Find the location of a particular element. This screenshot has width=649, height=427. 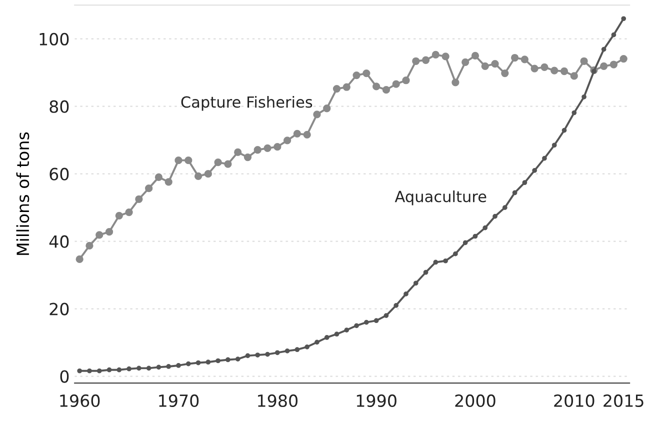

y-tick-label: 0 is located at coordinates (64, 376).